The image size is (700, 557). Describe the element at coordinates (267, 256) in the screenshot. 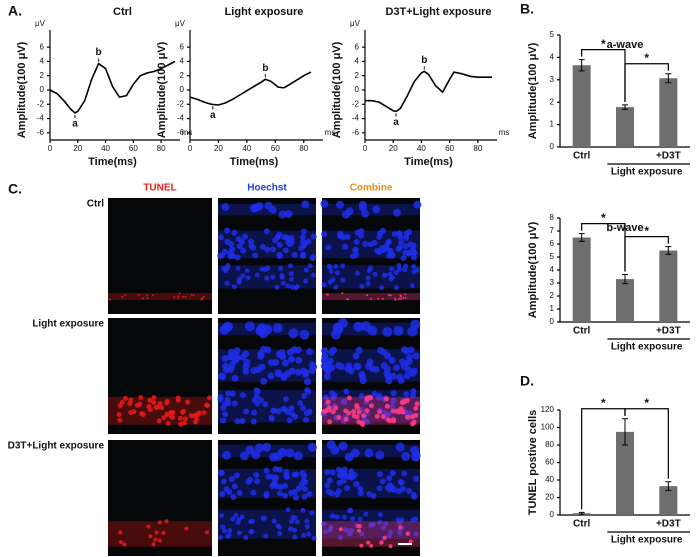

I see `micrograph` at that location.